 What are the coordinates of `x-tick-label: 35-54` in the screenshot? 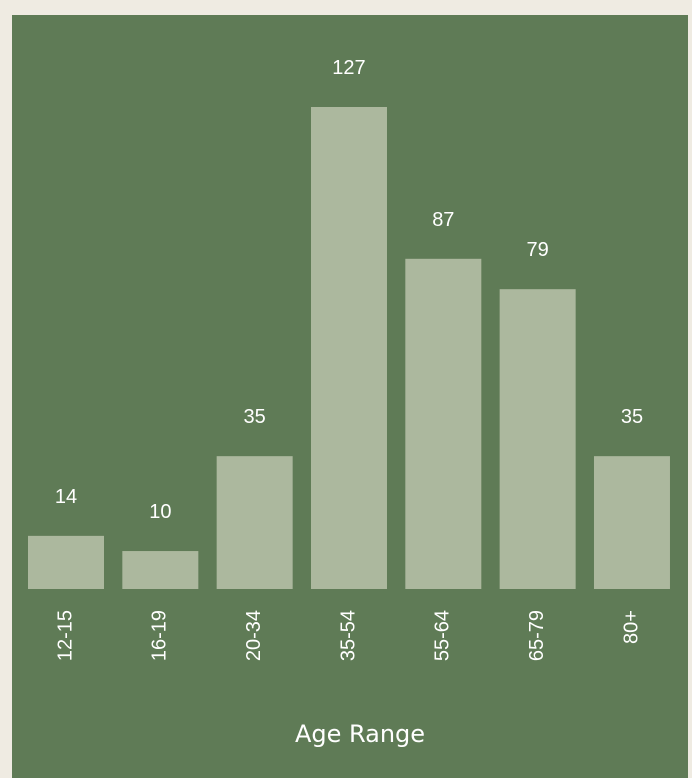 It's located at (348, 635).